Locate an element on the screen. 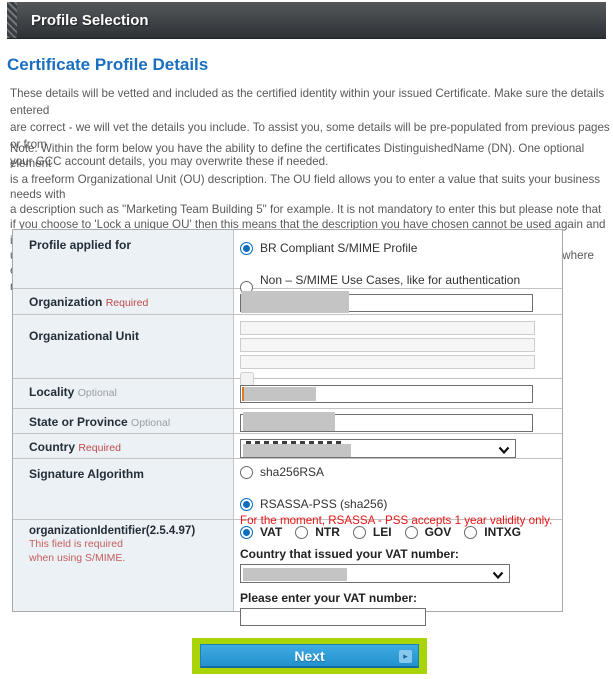 This screenshot has height=679, width=613. country-label: Country is located at coordinates (52, 447).